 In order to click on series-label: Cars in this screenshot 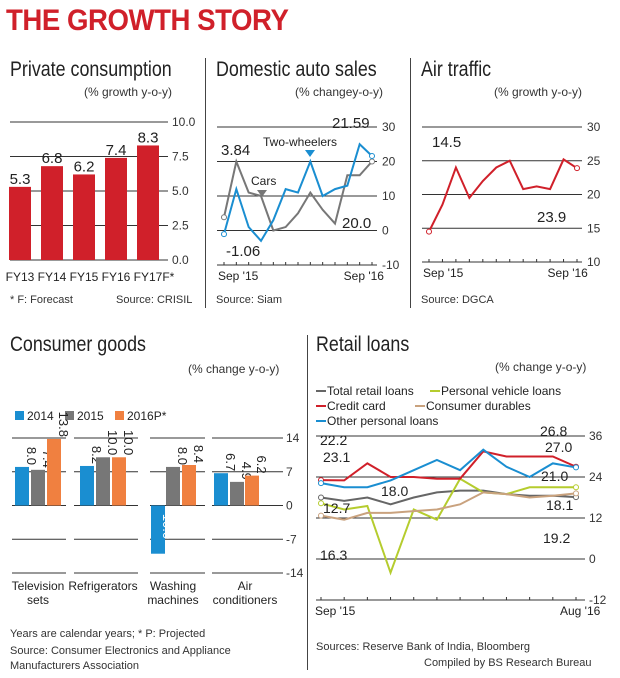, I will do `click(263, 181)`.